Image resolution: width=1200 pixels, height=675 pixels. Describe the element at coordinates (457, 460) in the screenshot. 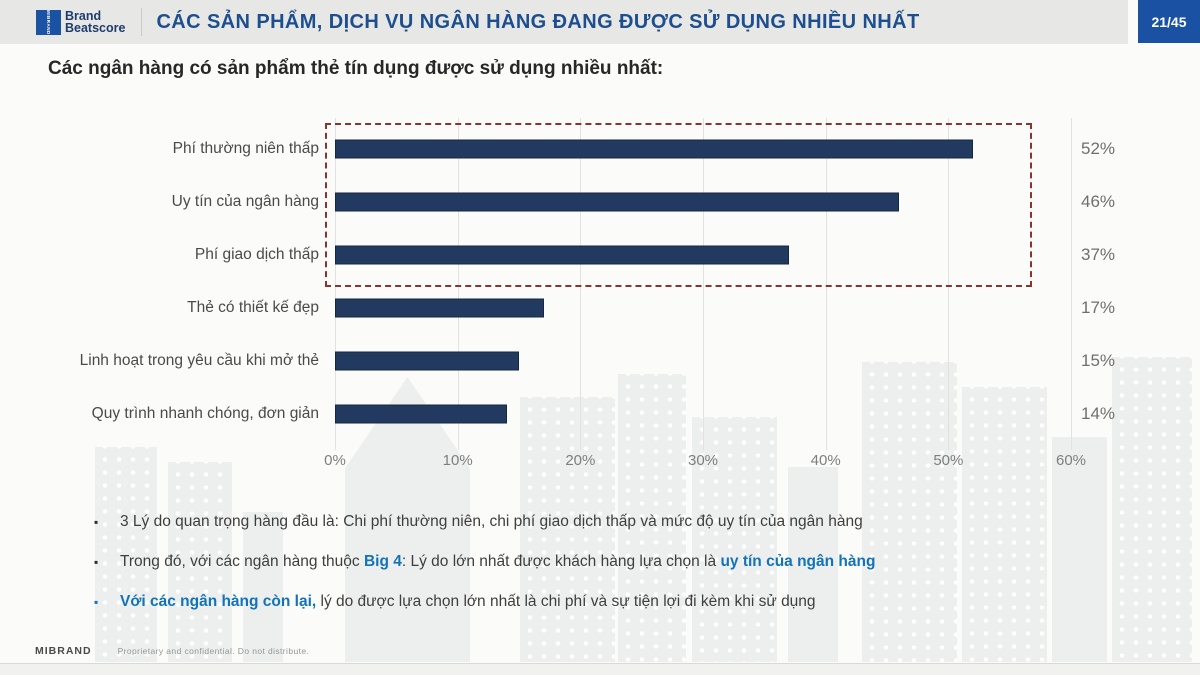

I see `x-tick: 10%` at that location.